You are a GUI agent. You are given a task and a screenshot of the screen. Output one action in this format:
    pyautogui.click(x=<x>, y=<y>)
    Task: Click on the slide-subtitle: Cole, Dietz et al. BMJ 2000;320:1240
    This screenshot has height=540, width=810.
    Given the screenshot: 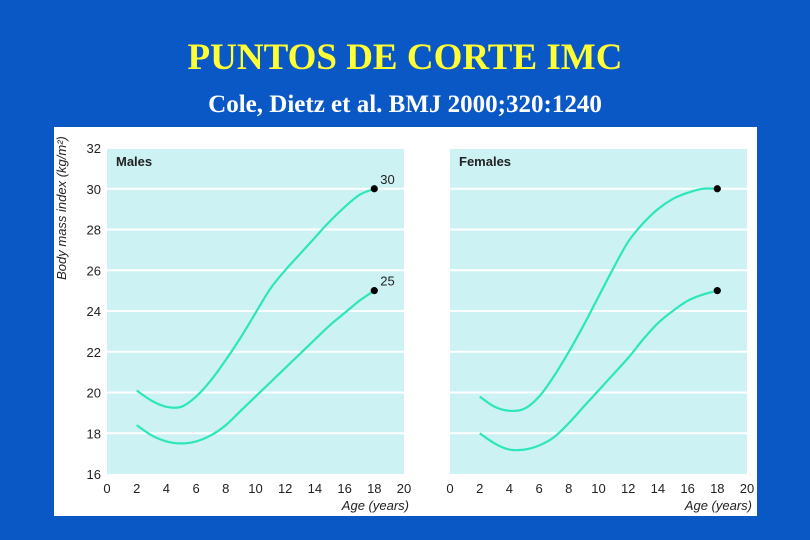 What is the action you would take?
    pyautogui.click(x=405, y=104)
    